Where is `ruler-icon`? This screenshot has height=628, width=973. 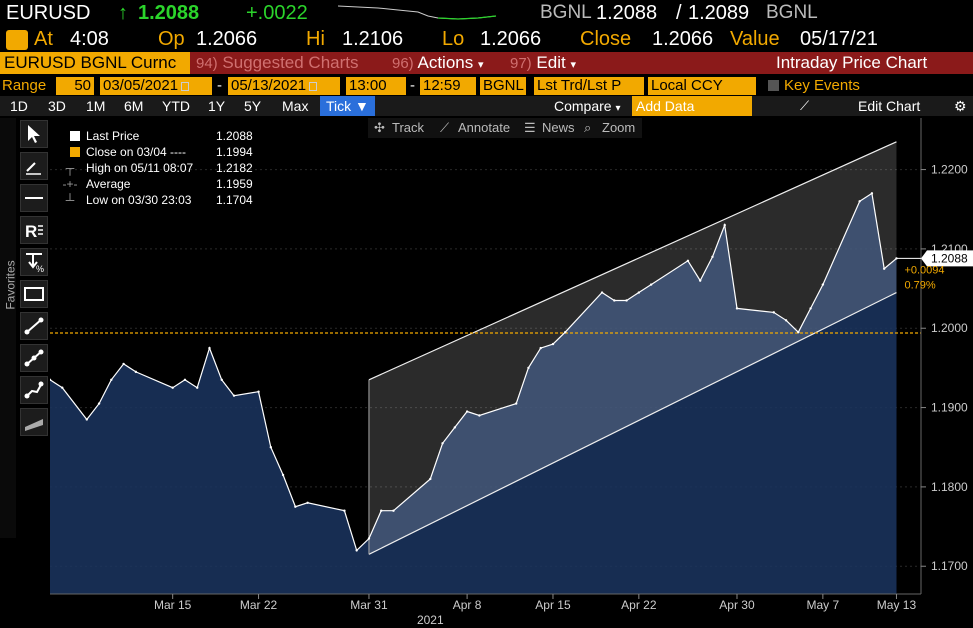 ruler-icon is located at coordinates (34, 422).